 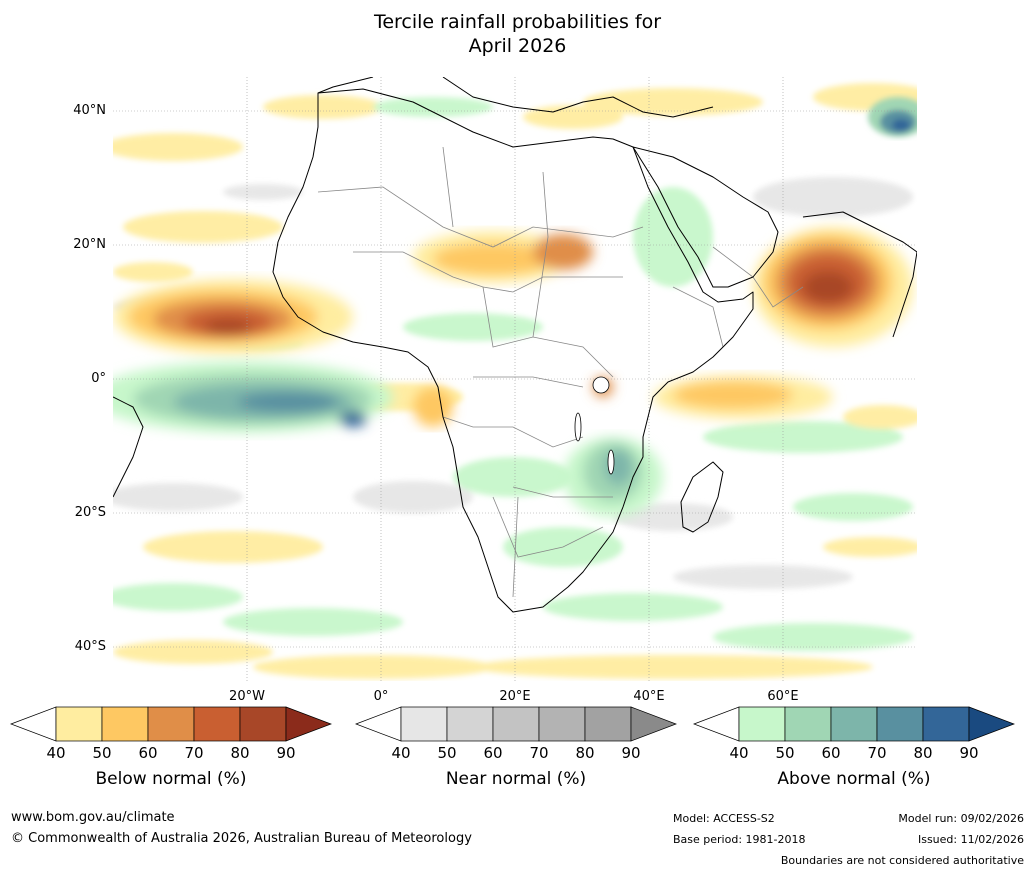 What do you see at coordinates (171, 779) in the screenshot?
I see `colorbar-below-label: Below normal (%)` at bounding box center [171, 779].